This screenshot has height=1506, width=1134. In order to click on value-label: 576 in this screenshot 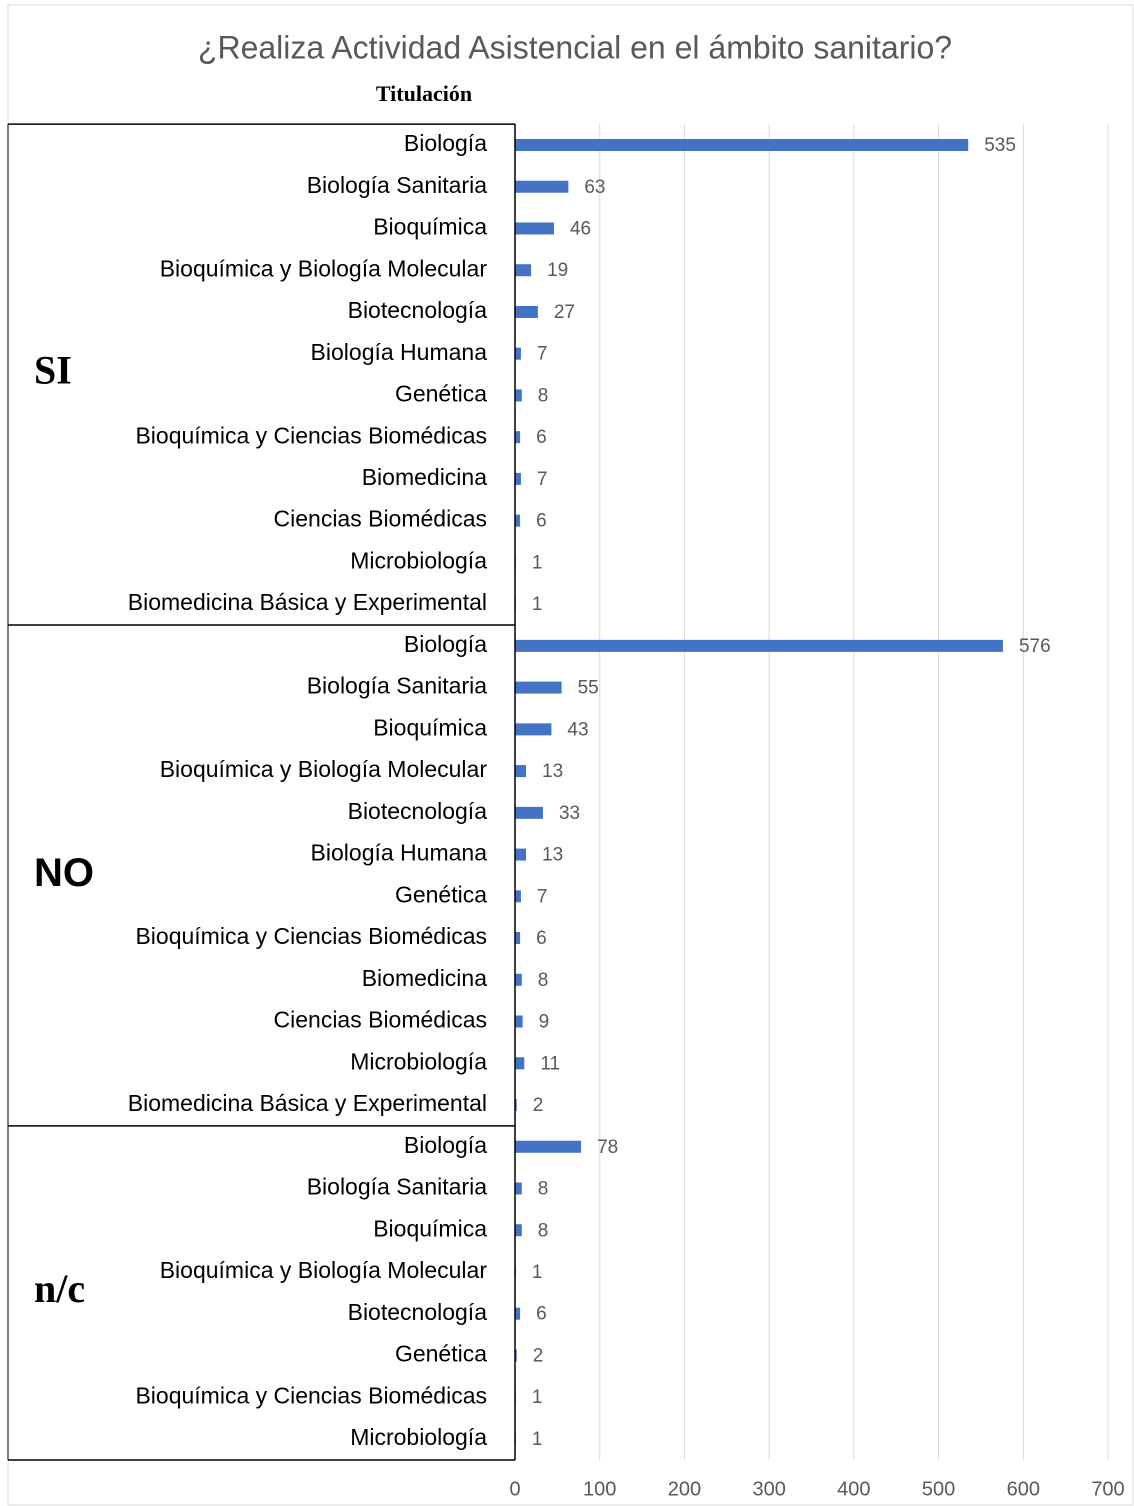, I will do `click(1035, 646)`.